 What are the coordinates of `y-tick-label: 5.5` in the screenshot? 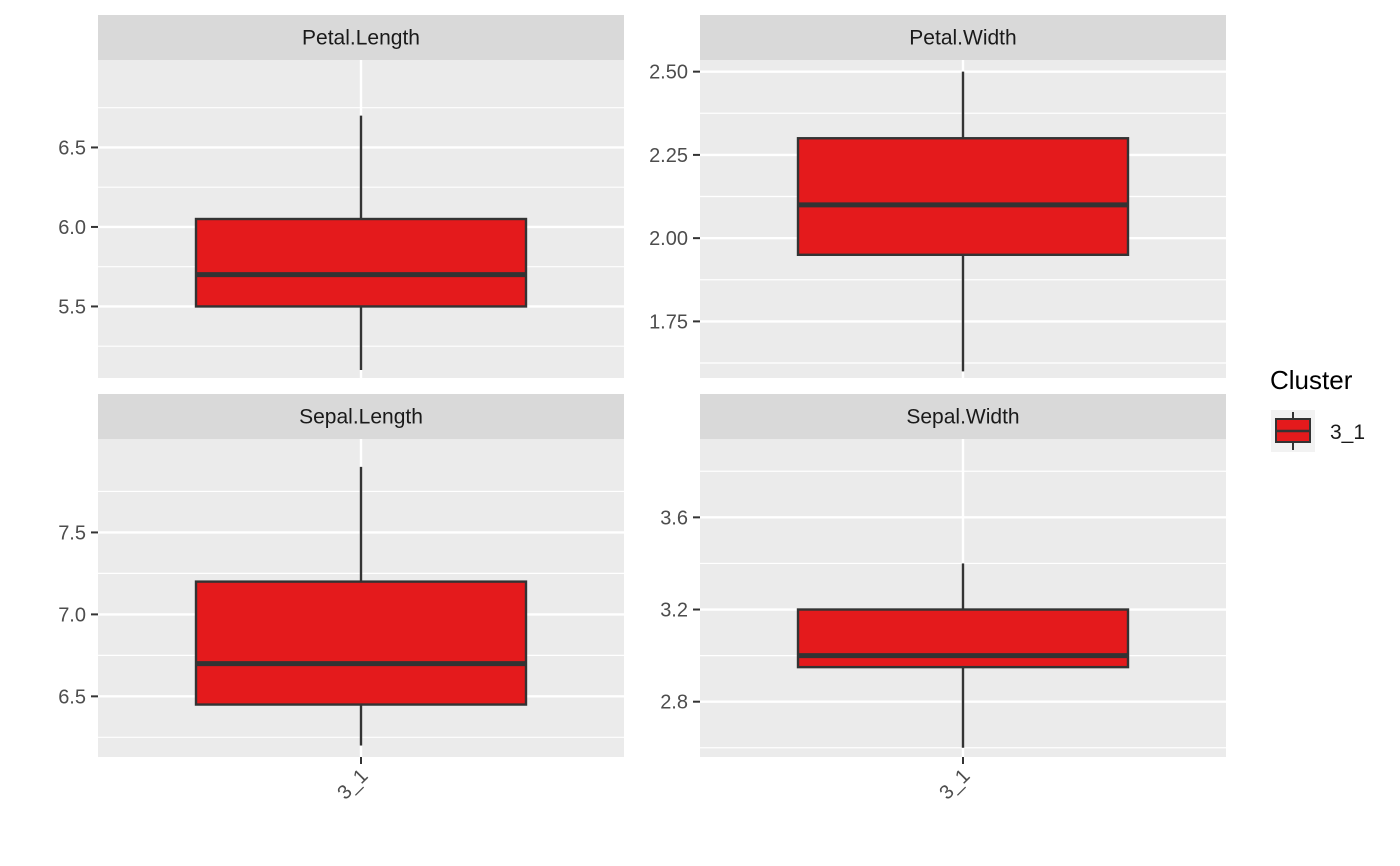 It's located at (72, 307).